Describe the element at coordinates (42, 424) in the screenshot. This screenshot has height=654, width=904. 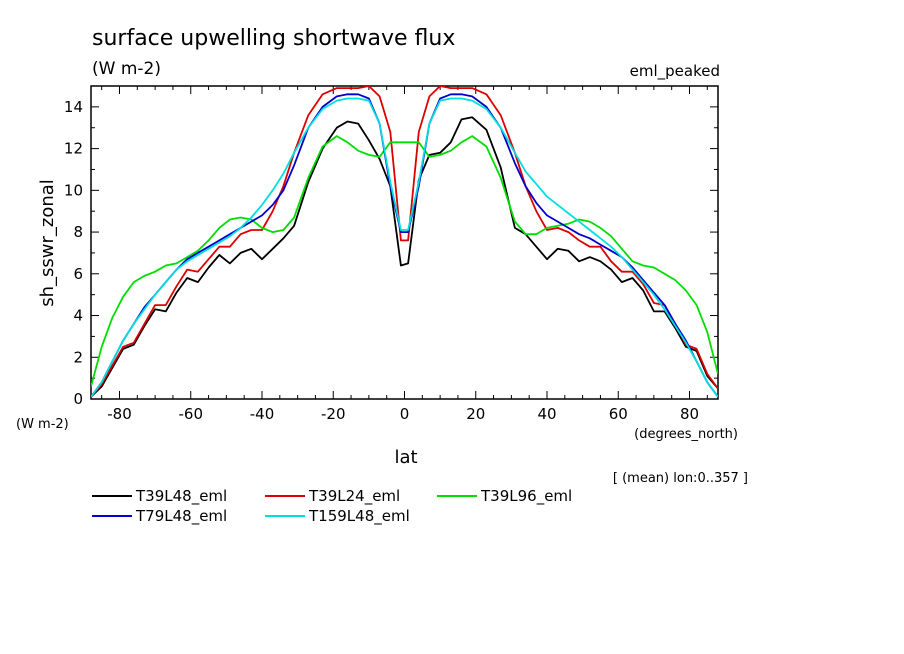
I see `y-axis-units: (W m-2)` at that location.